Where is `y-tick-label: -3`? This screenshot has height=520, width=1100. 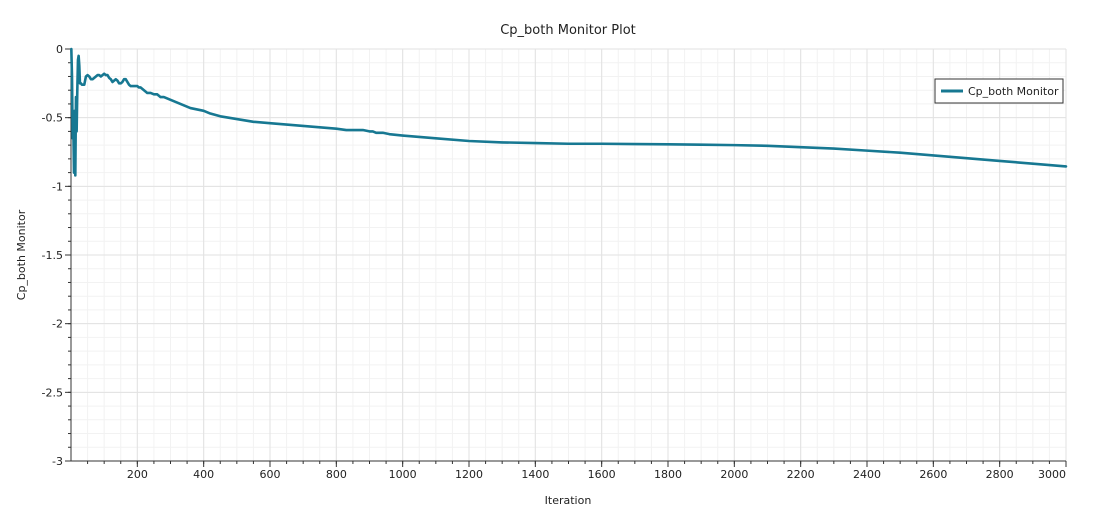
y-tick-label: -3 is located at coordinates (57, 461).